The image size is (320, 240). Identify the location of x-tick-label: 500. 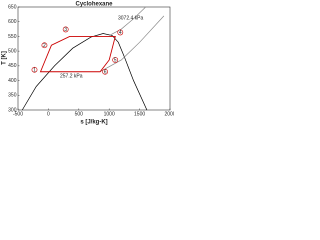
(79, 114).